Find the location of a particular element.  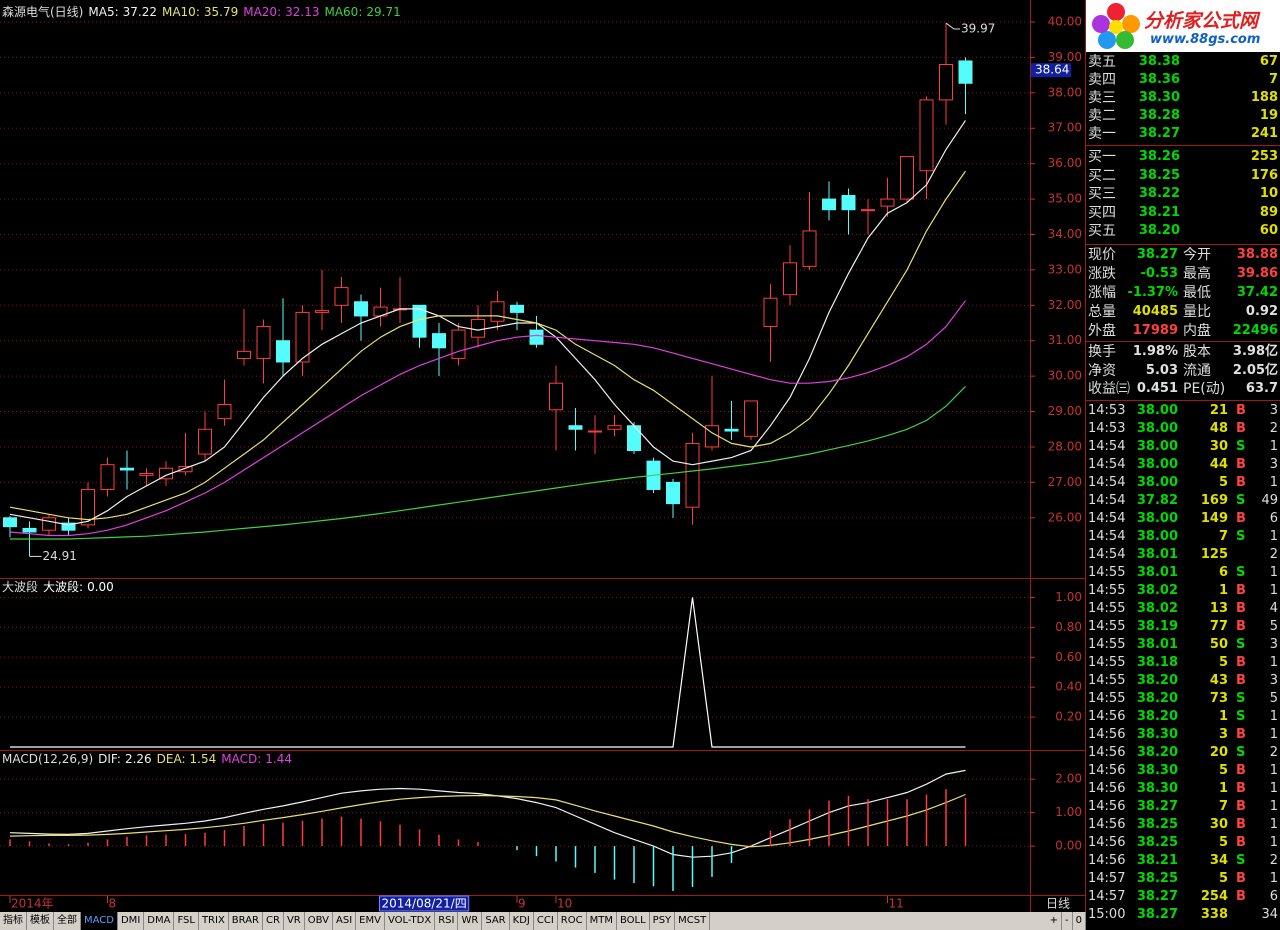

quote-row: 总量 40485 量比 0.92 is located at coordinates (1183, 312).